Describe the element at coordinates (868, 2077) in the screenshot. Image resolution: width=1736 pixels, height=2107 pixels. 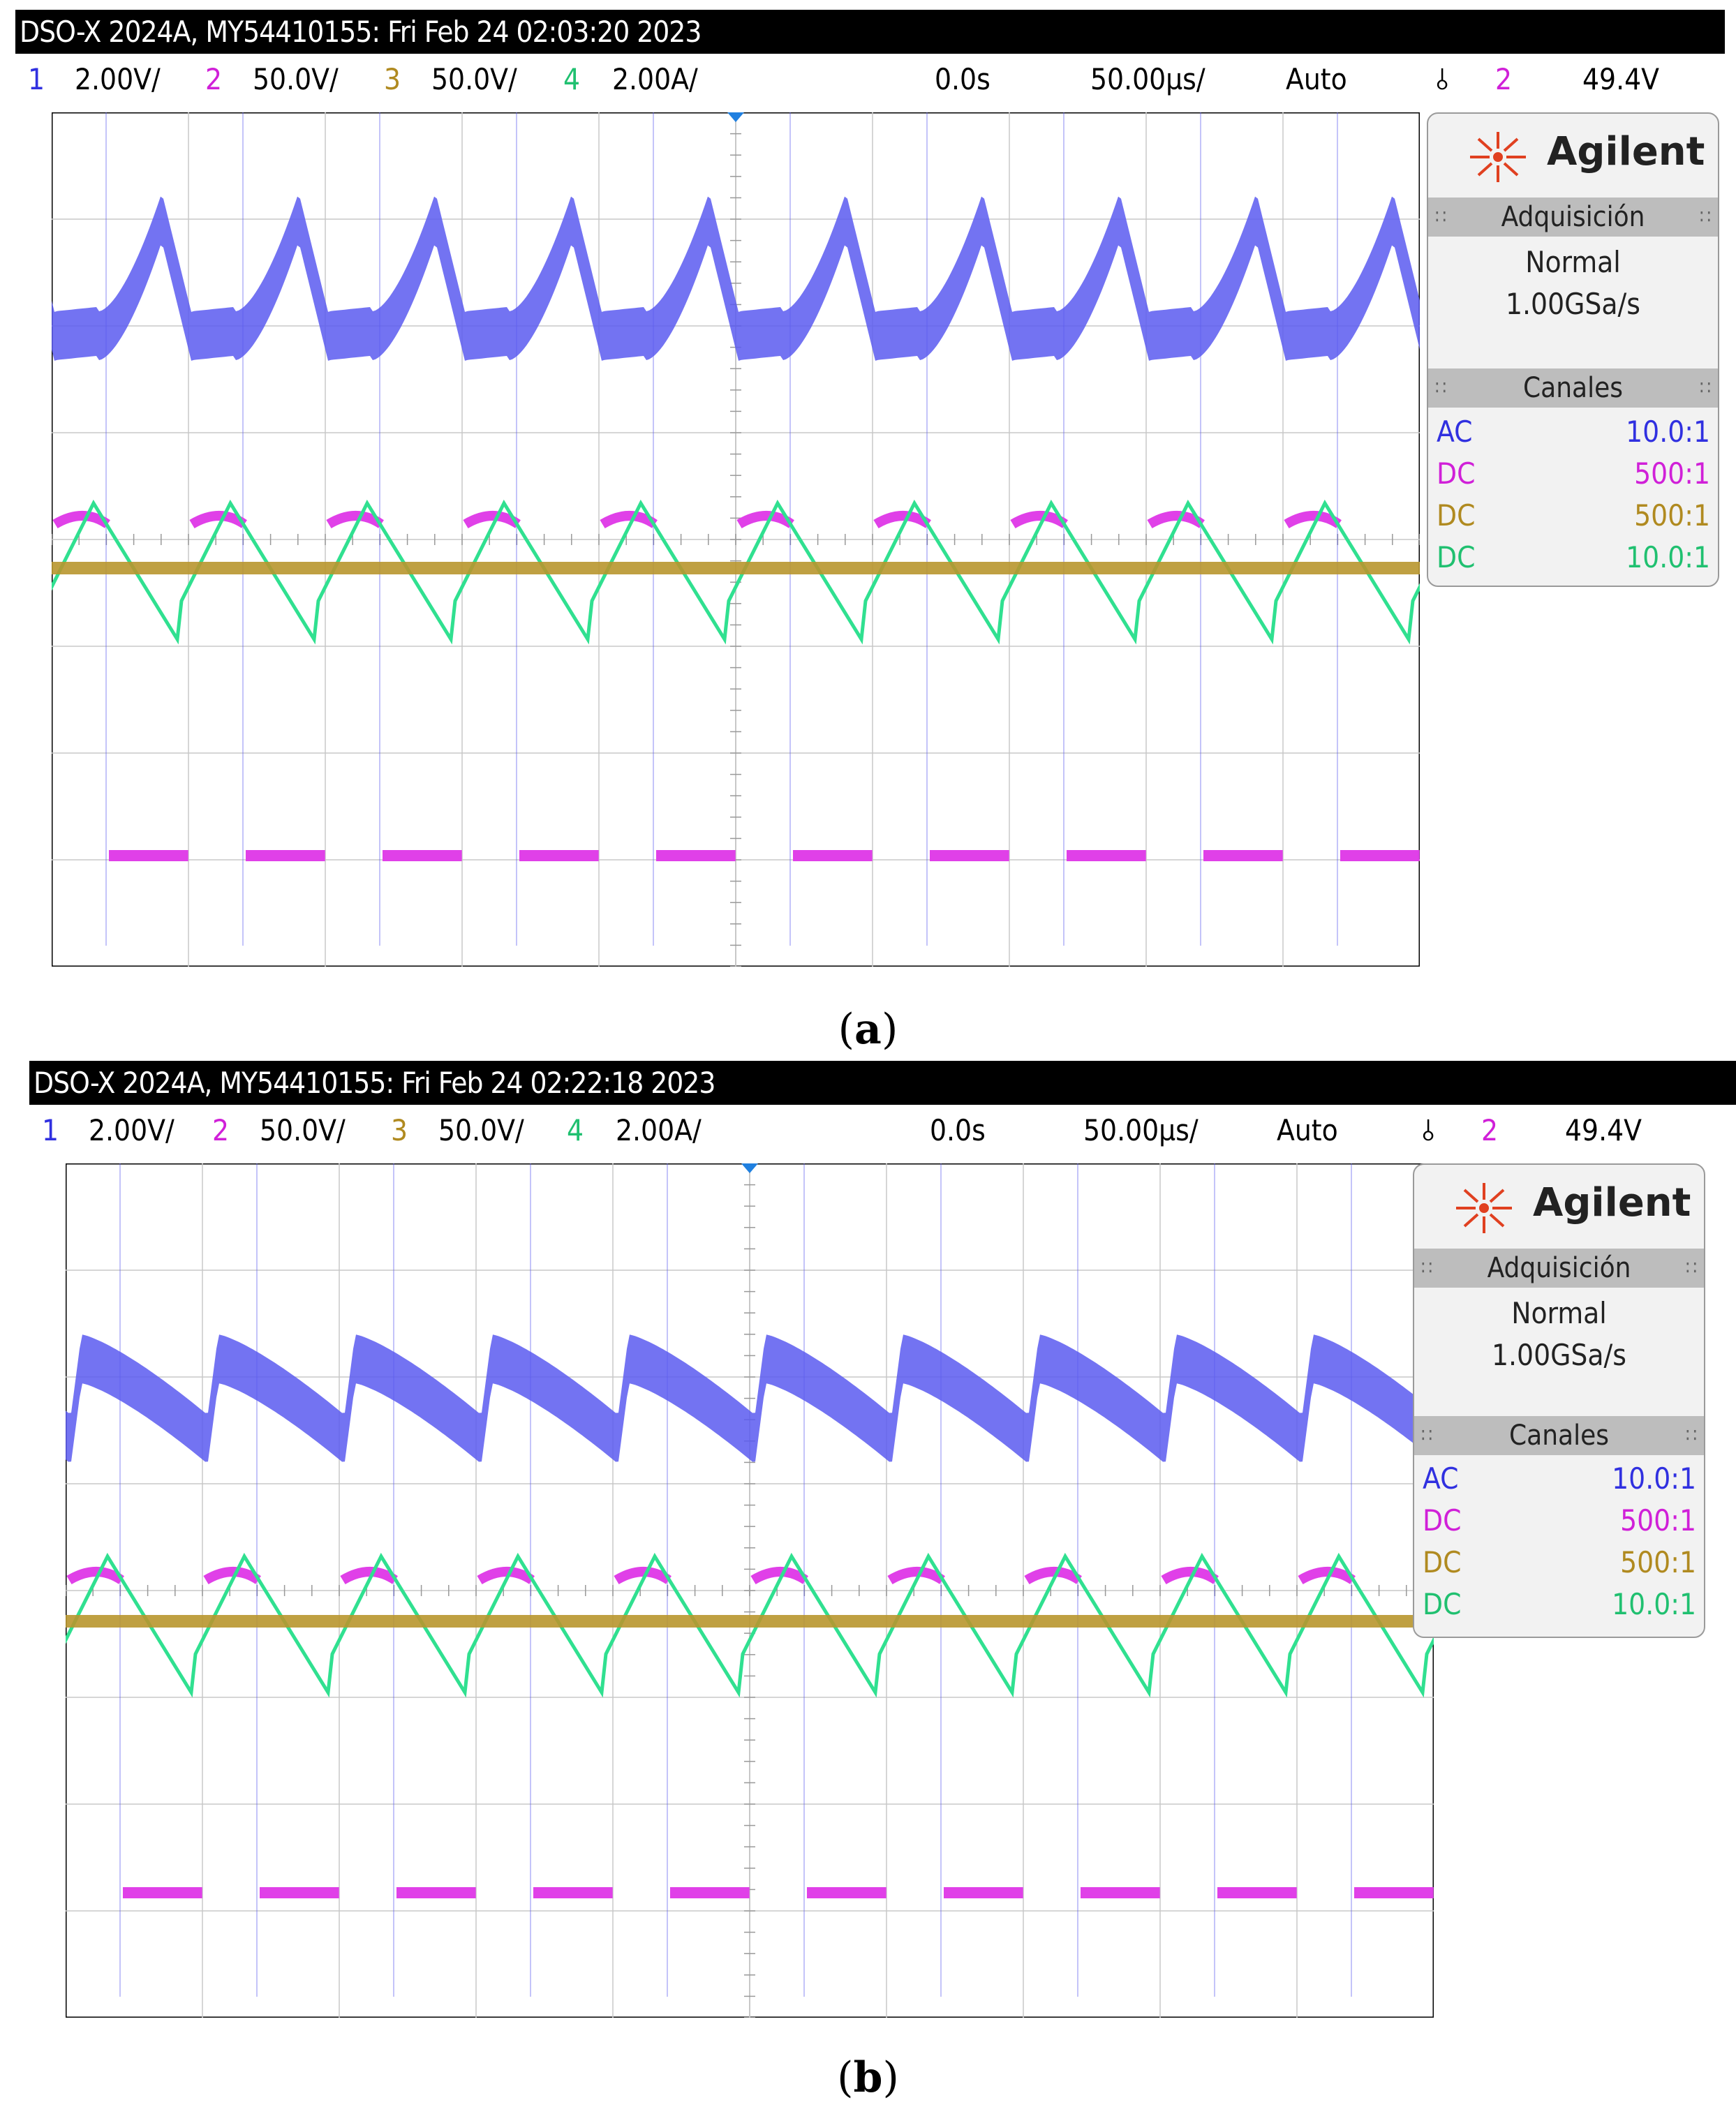
I see `caption-b: (b)` at that location.